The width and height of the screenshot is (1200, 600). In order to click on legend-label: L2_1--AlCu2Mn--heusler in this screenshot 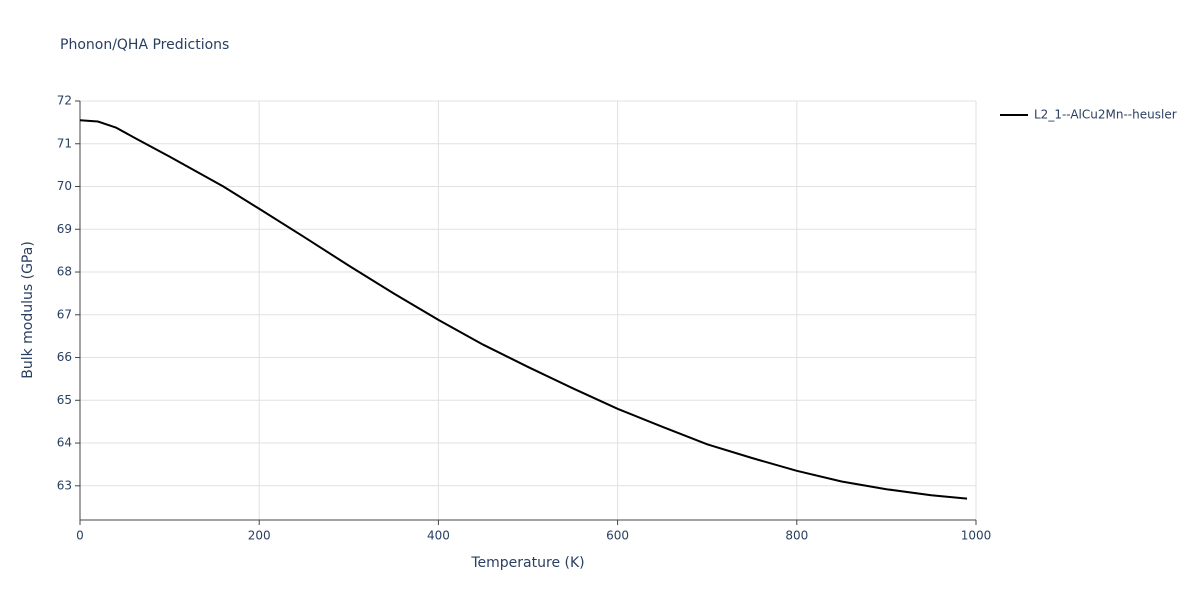, I will do `click(1105, 115)`.